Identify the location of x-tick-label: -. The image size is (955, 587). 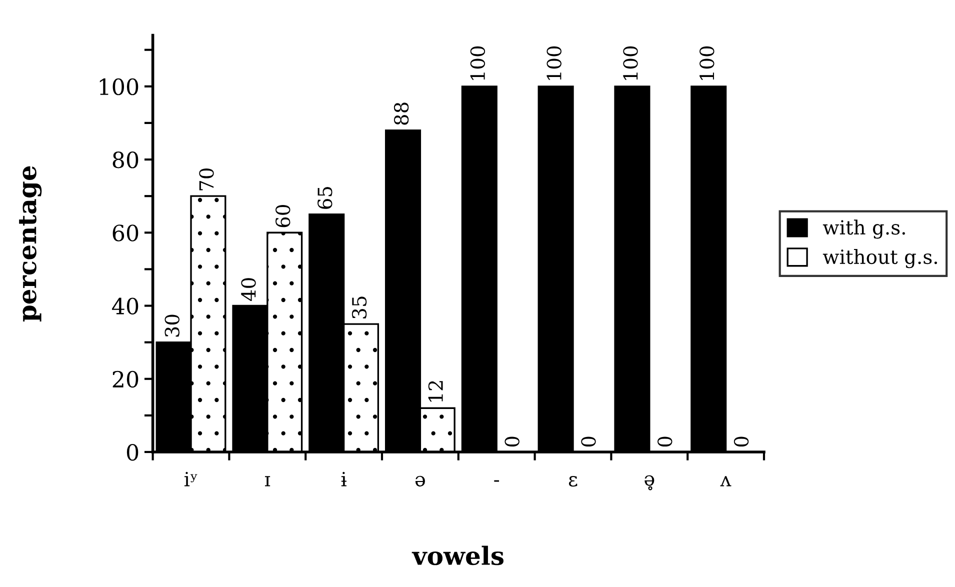
(497, 481).